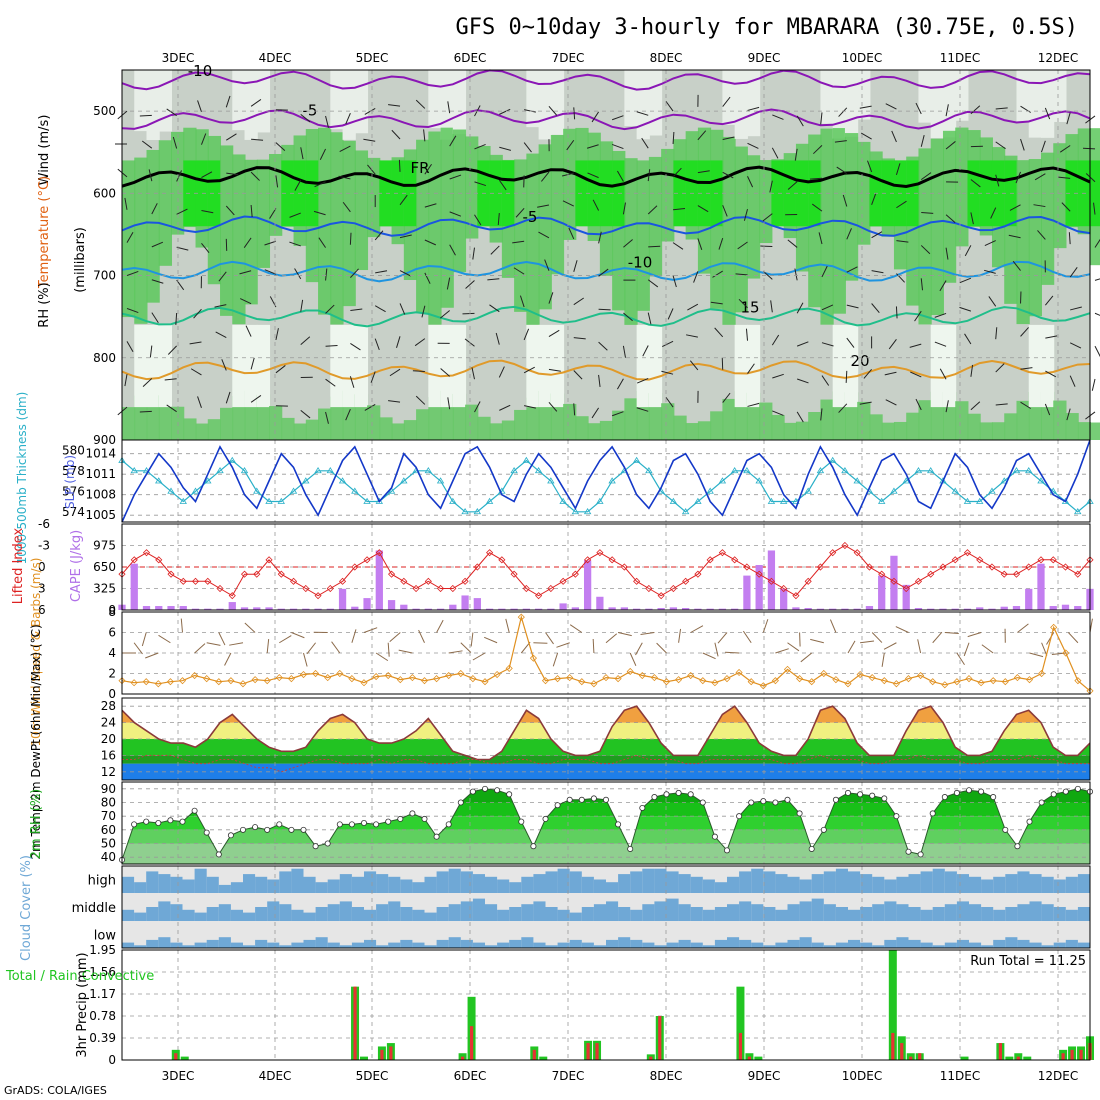 The width and height of the screenshot is (1100, 1100). Describe the element at coordinates (70, 482) in the screenshot. I see `slp-ylabel-slp: SLP (mb)` at that location.